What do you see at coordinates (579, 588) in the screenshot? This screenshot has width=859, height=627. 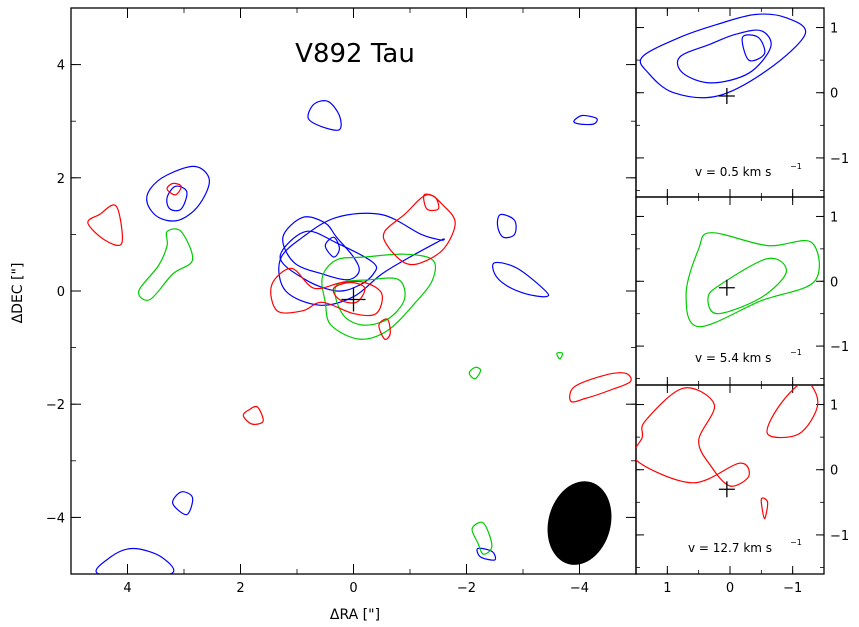 I see `x-tick-label: −4` at bounding box center [579, 588].